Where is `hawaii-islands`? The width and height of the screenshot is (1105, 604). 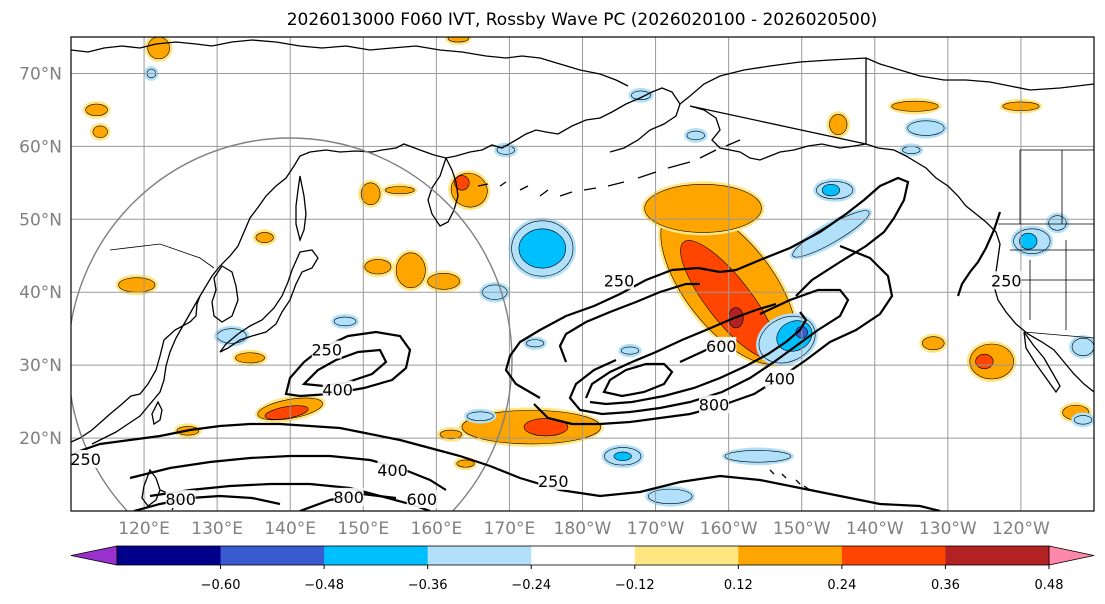 hawaii-islands is located at coordinates (790, 480).